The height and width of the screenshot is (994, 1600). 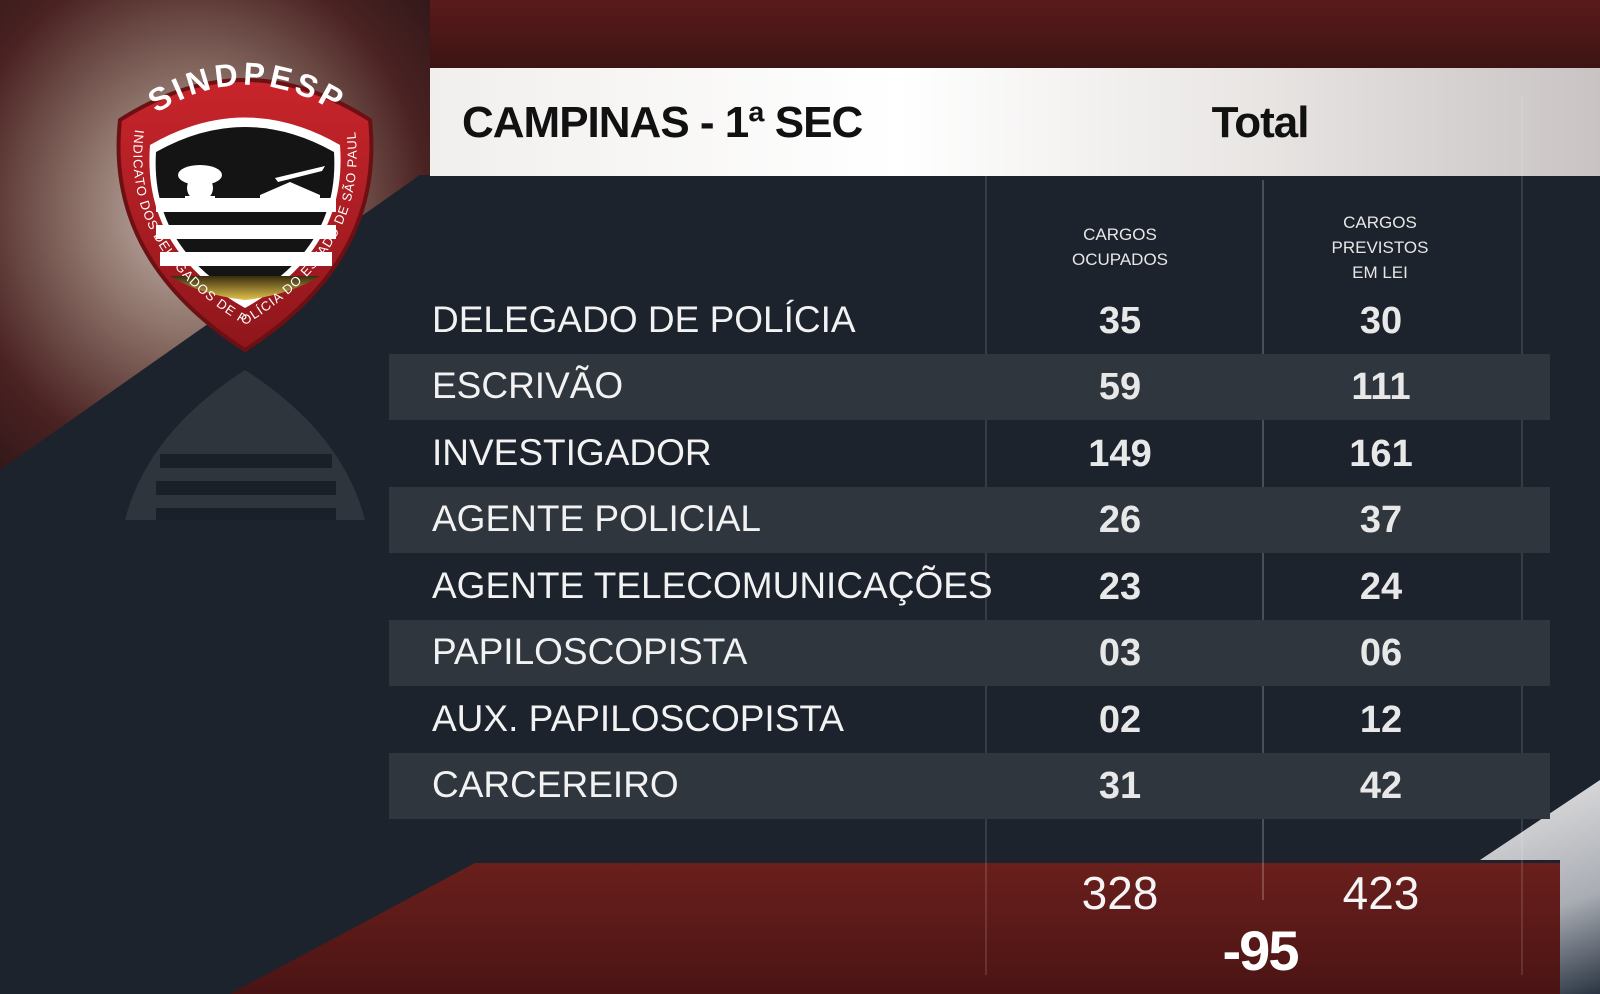 I want to click on total-difference: -95, so click(x=1261, y=950).